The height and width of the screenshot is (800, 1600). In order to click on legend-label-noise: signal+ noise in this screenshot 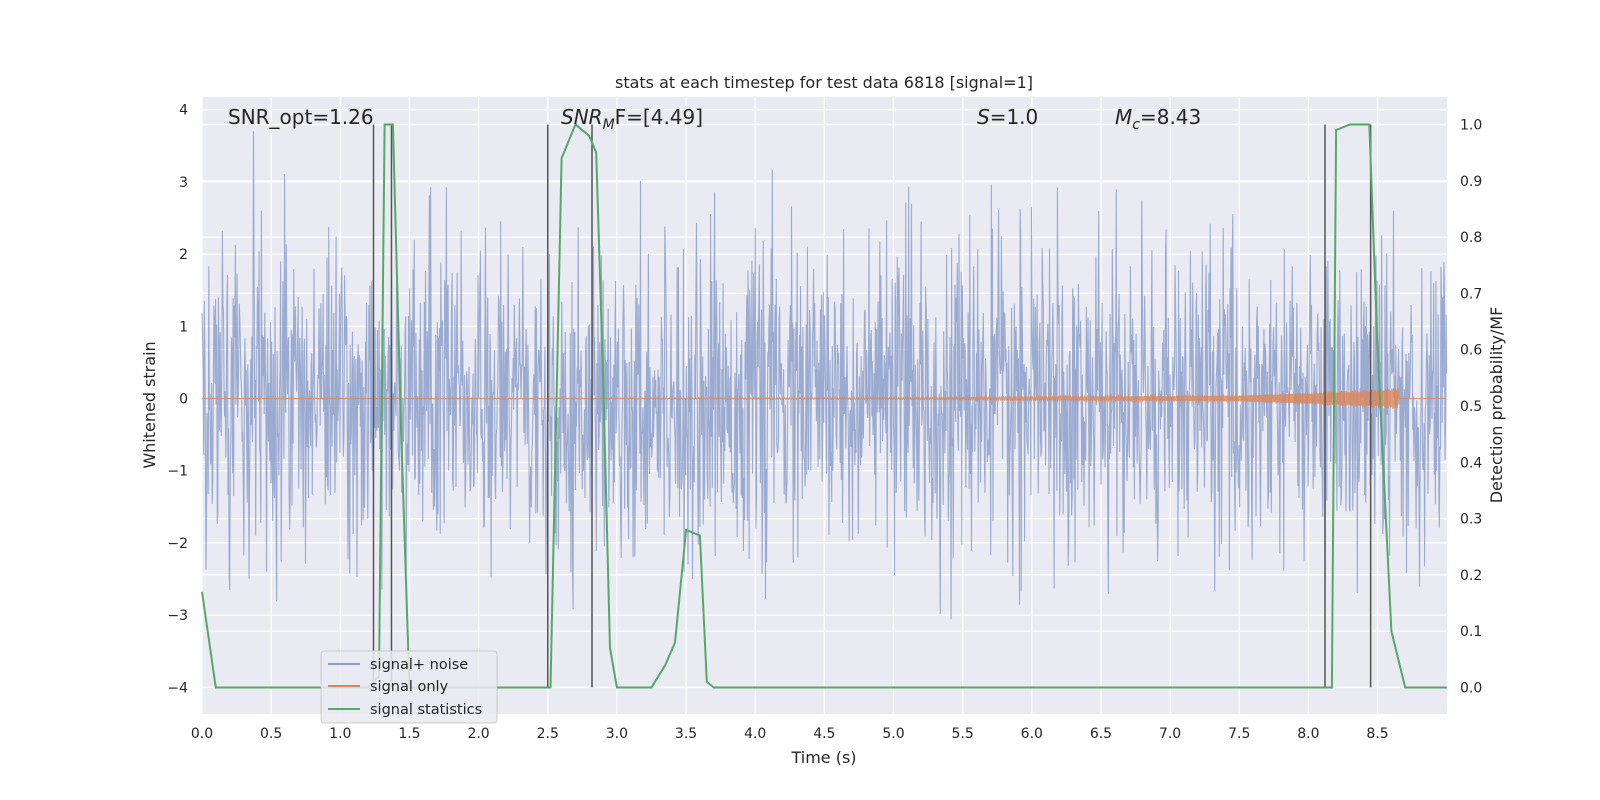, I will do `click(419, 665)`.